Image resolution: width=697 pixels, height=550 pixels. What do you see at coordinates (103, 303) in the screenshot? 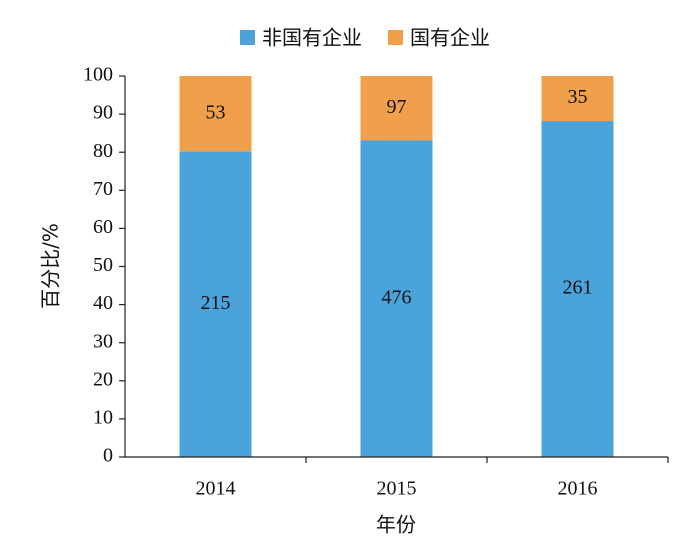
I see `y-tick-label: 40` at bounding box center [103, 303].